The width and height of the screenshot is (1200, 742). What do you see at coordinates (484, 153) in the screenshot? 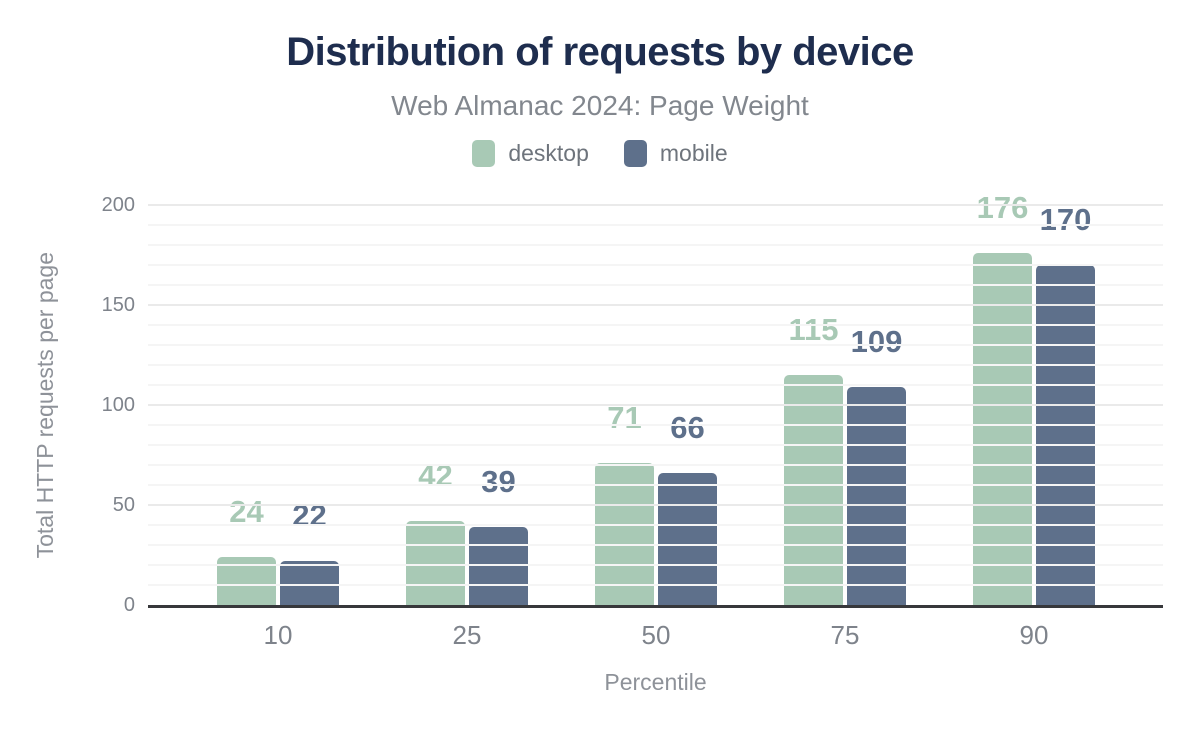
I see `desktop-swatch-icon` at bounding box center [484, 153].